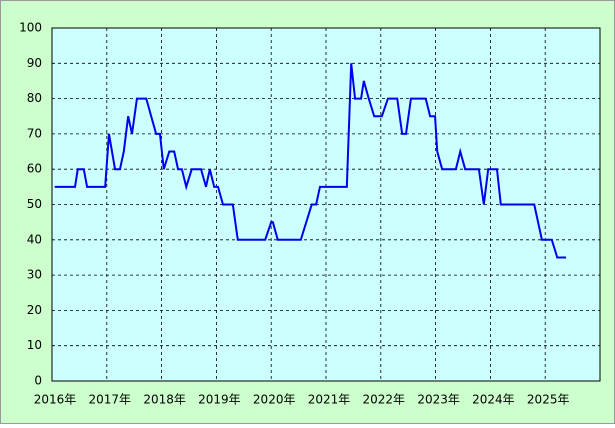 The height and width of the screenshot is (428, 615). I want to click on y-tick-label: 50, so click(34, 204).